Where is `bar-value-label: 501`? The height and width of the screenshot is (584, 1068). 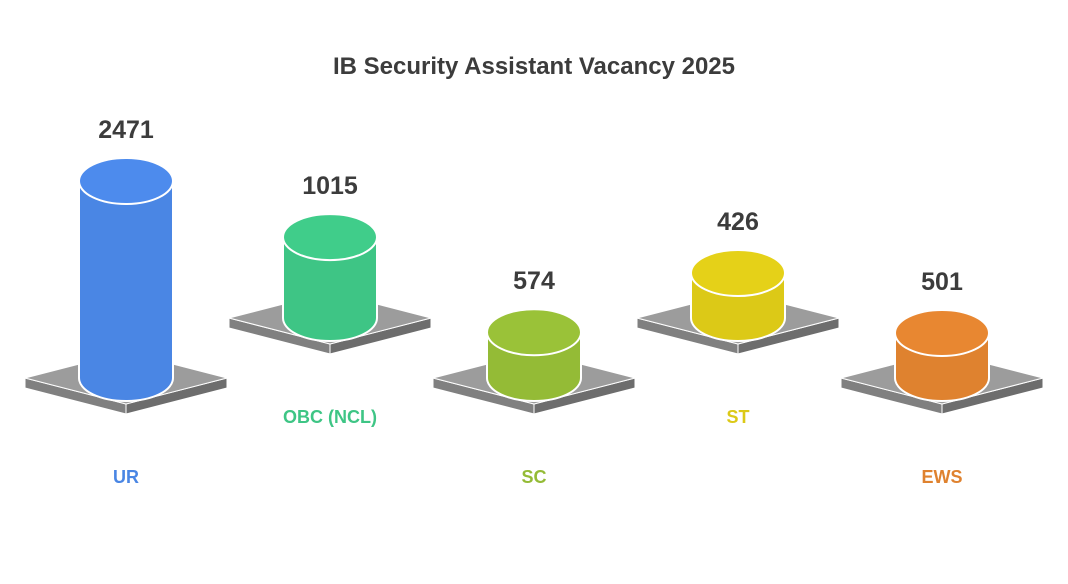
bar-value-label: 501 is located at coordinates (942, 282).